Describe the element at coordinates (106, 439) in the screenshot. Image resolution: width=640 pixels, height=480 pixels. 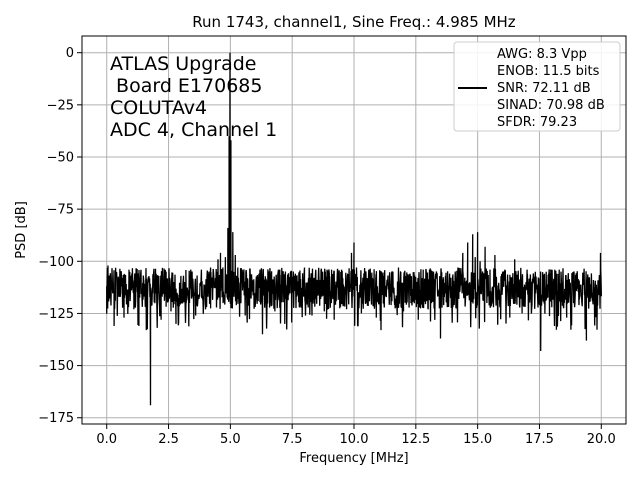
I see `x-tick-label: 0.0` at that location.